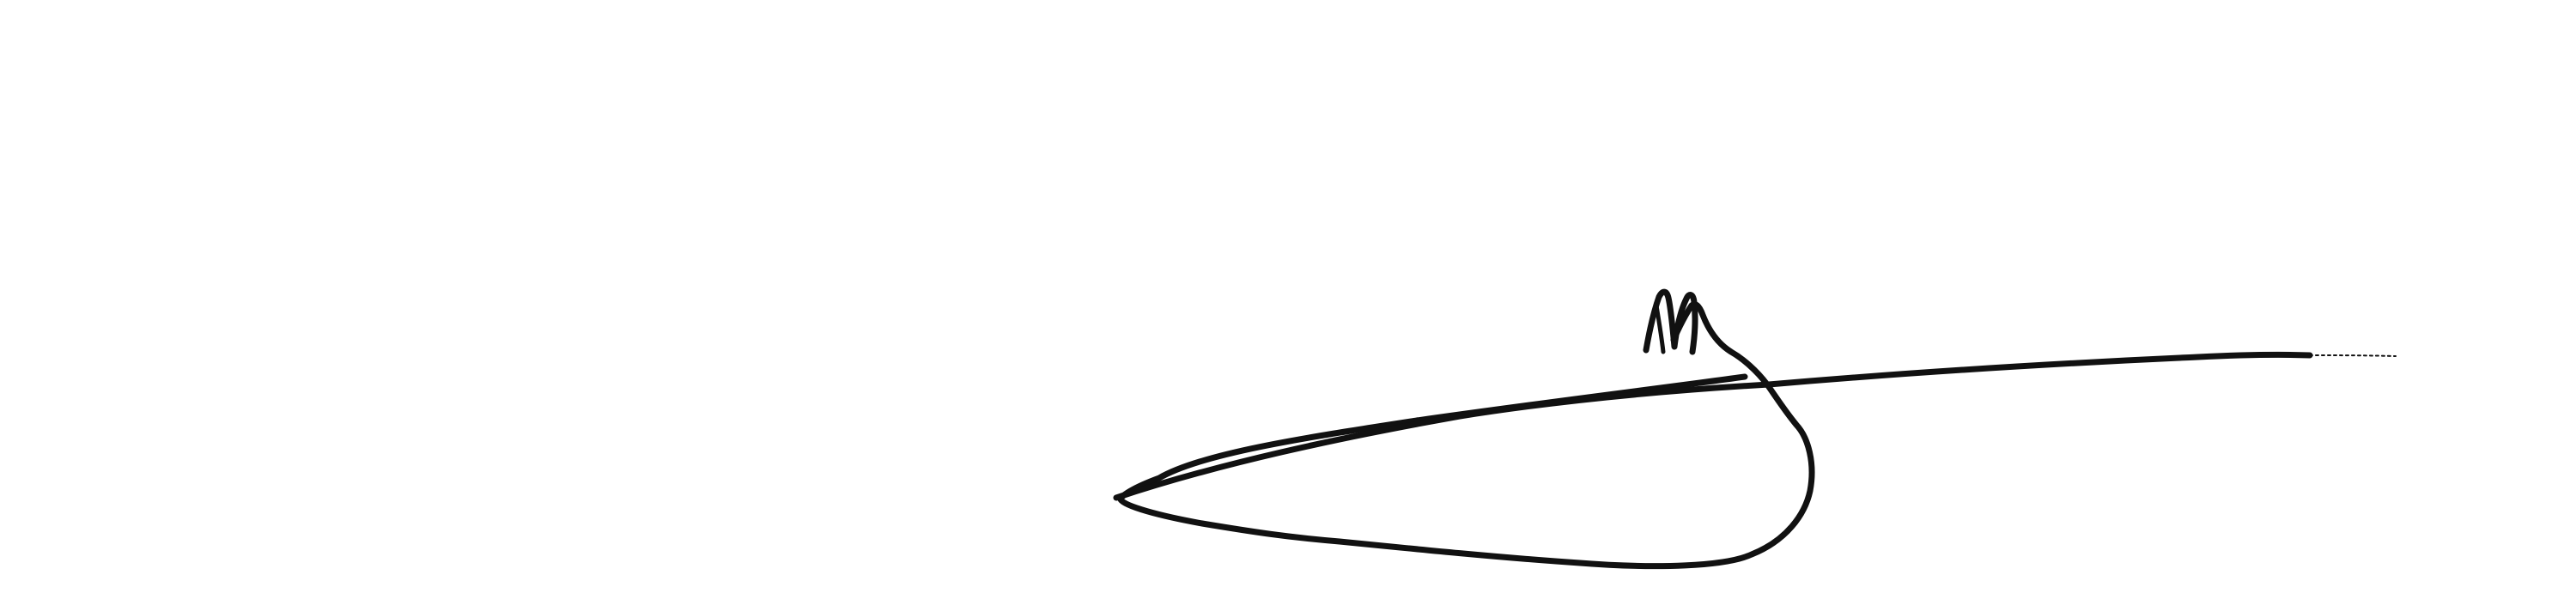  What do you see at coordinates (1671, 321) in the screenshot?
I see `signature-initial-stroke` at bounding box center [1671, 321].